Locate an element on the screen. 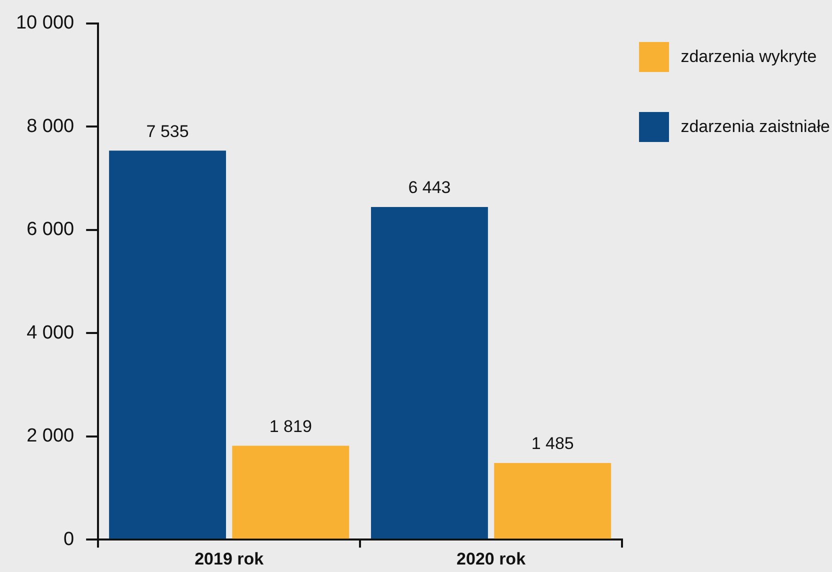 The image size is (832, 572). data-label: 1 819 is located at coordinates (290, 426).